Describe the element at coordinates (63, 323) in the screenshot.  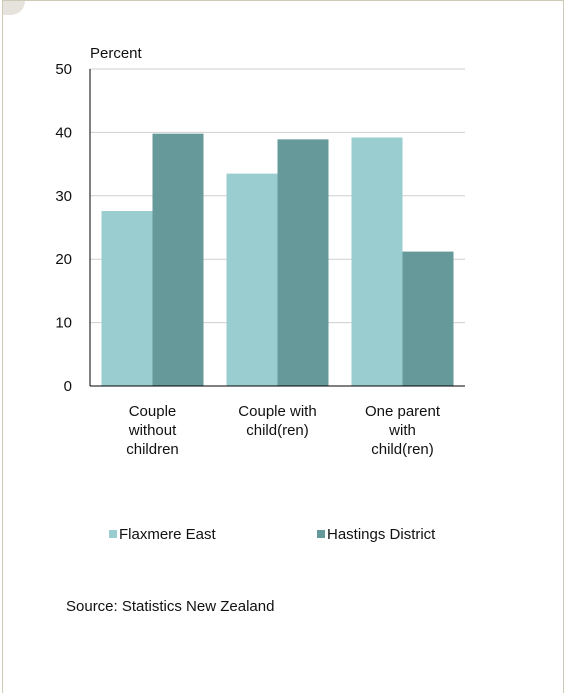
I see `y-tick-label: 10` at that location.